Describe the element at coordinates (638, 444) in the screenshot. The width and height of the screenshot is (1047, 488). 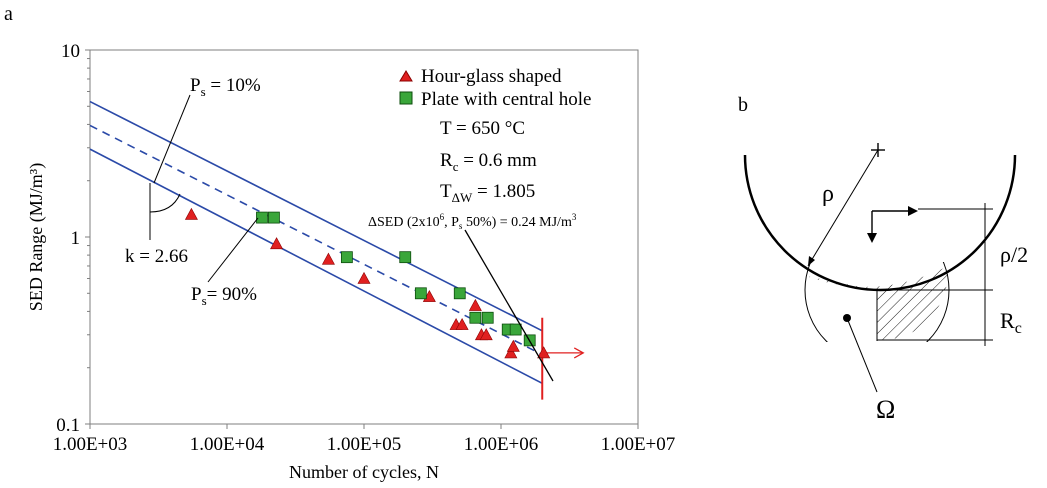
I see `x-tick-label: 1.00E+07` at that location.